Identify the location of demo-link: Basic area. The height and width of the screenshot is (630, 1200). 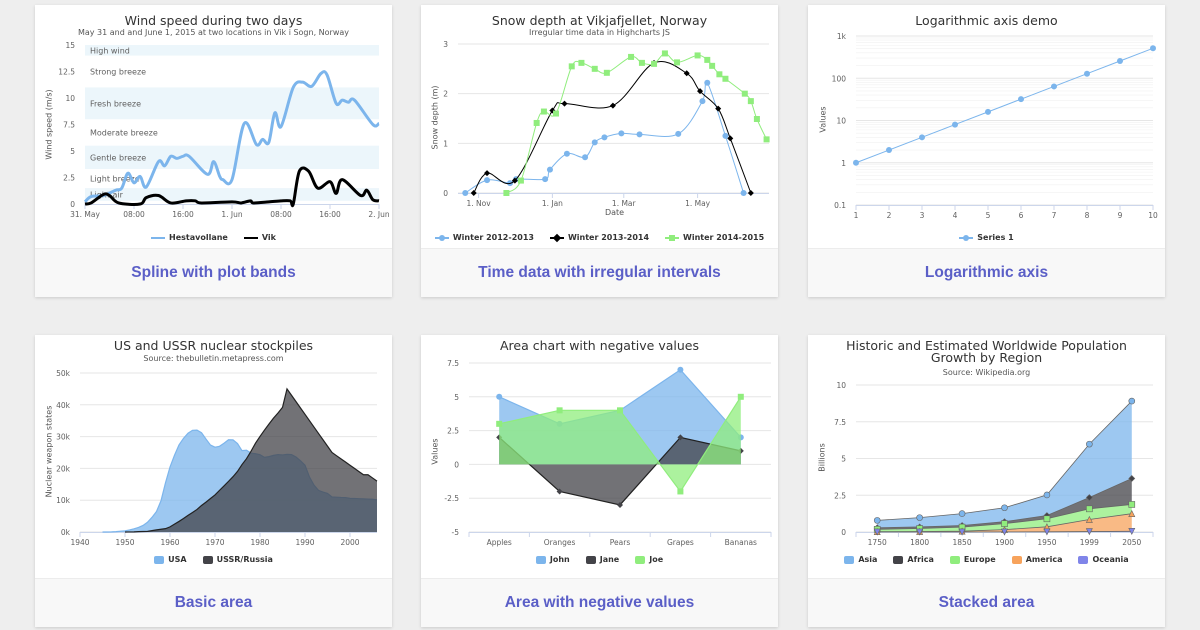
(213, 602).